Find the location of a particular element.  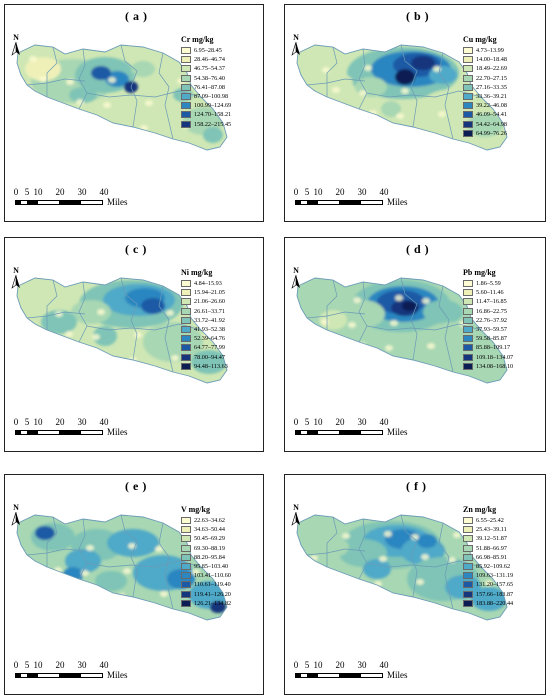

legend-entry: 131.20–157.65 is located at coordinates (488, 584).